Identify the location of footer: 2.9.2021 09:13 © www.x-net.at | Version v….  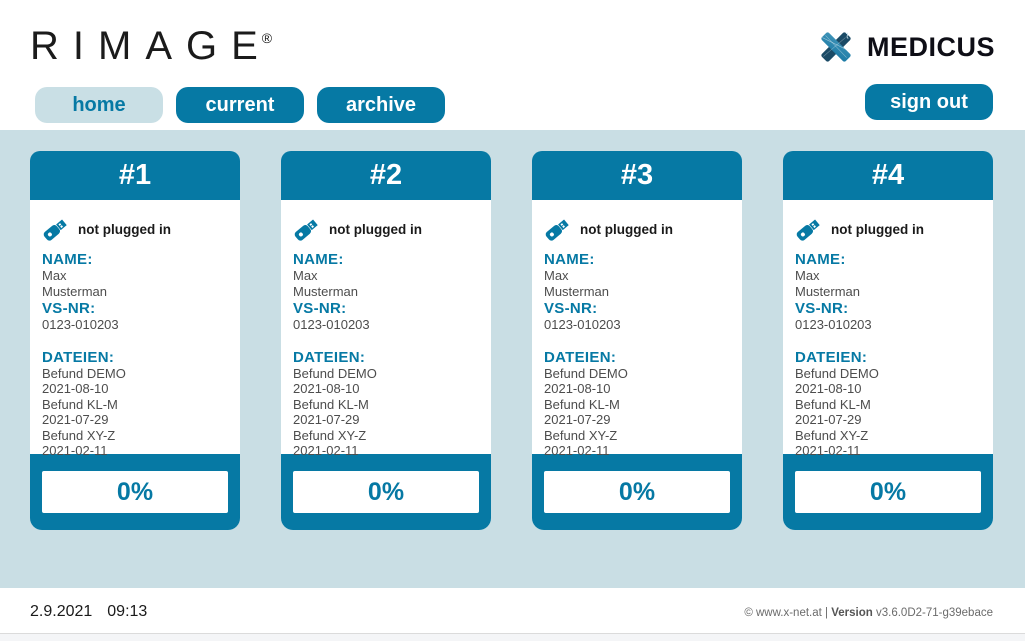
(512, 614).